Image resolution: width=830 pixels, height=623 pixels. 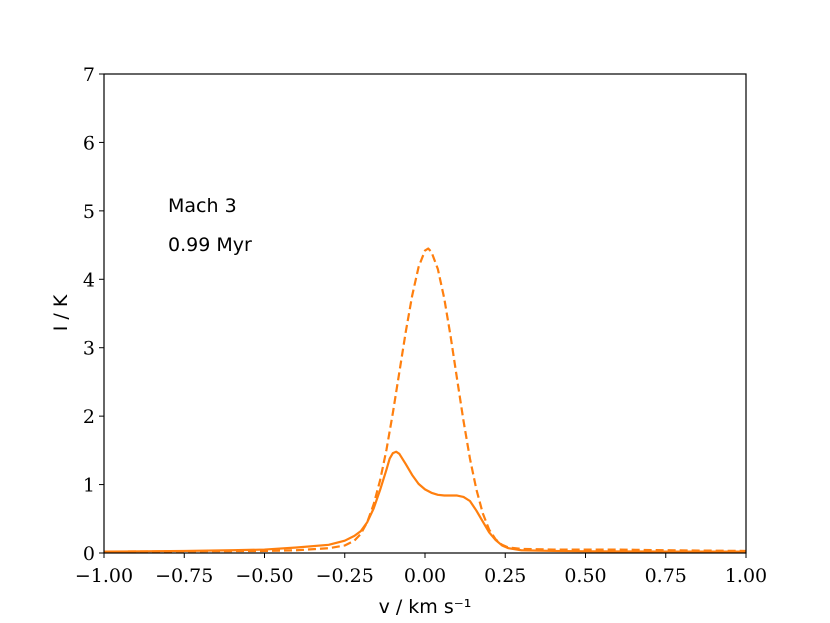 What do you see at coordinates (89, 417) in the screenshot?
I see `y-tick-label: 2` at bounding box center [89, 417].